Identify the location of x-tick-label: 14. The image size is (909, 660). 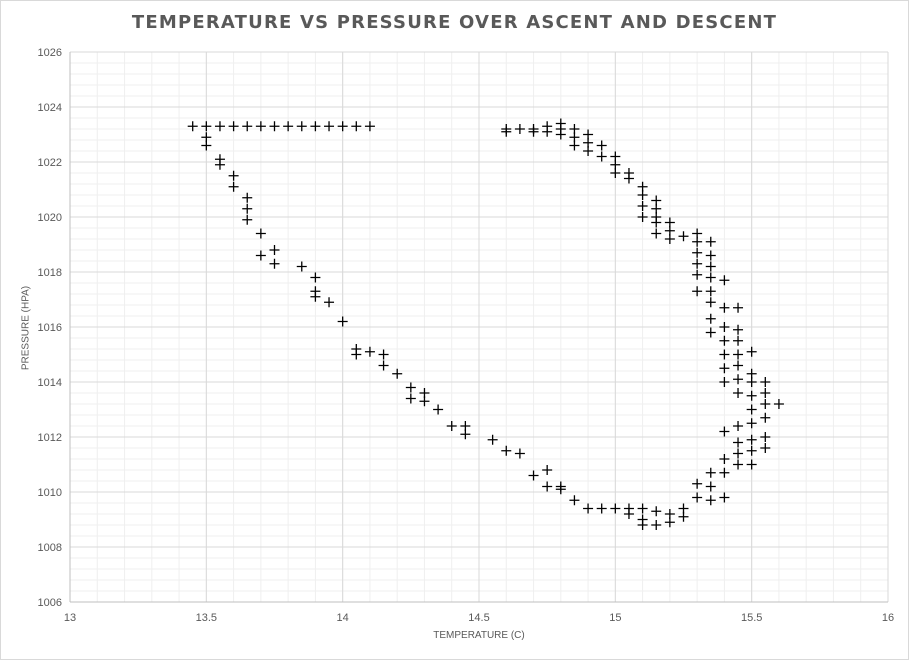
(343, 618).